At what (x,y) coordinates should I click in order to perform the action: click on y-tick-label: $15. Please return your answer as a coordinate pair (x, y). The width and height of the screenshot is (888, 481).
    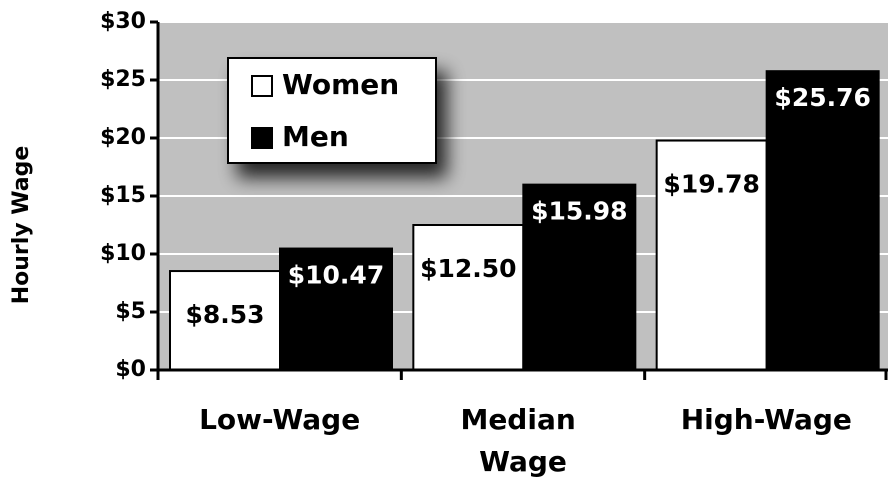
    Looking at the image, I should click on (123, 195).